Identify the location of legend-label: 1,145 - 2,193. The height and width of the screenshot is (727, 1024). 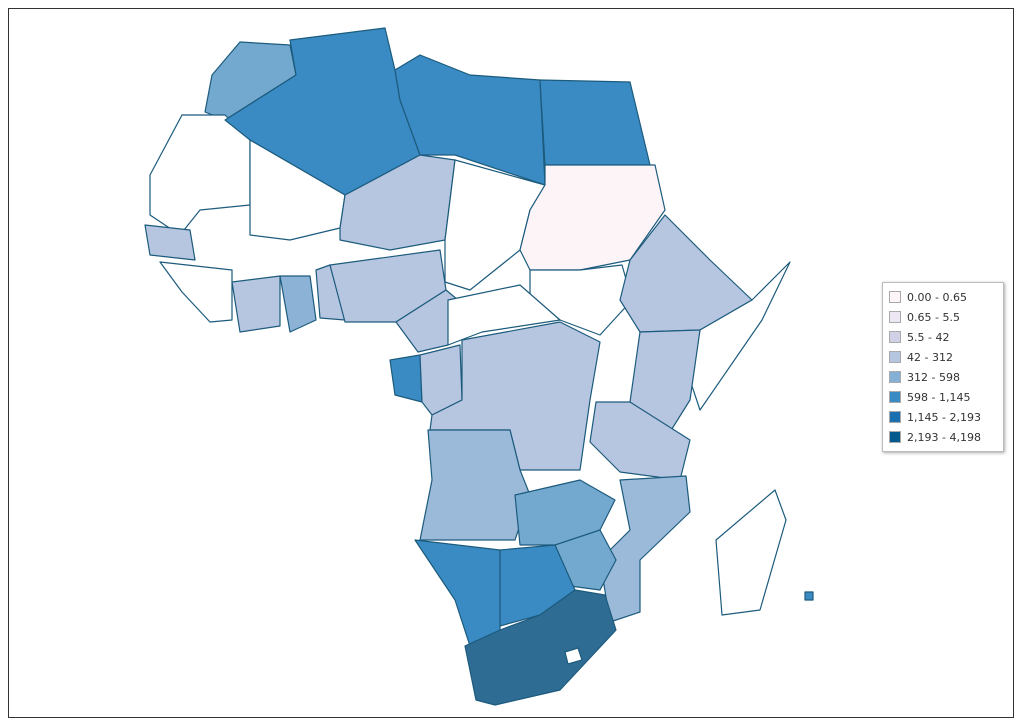
(944, 417).